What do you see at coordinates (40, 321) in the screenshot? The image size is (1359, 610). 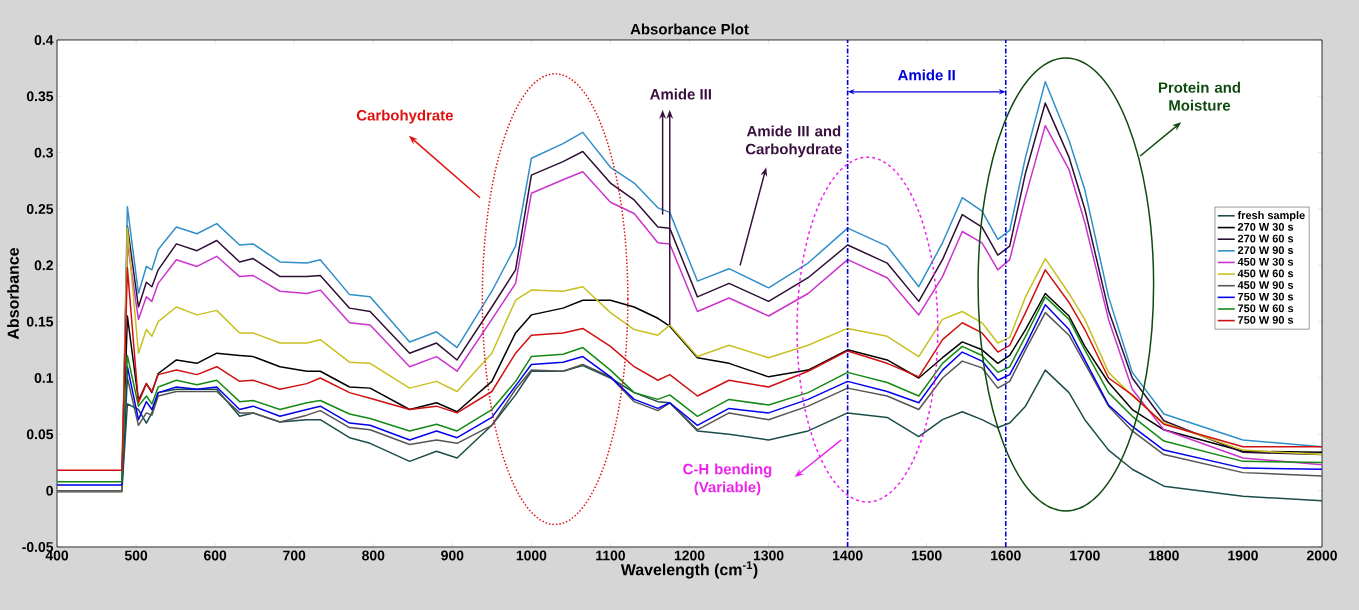 I see `y-tick-label: 0.15` at bounding box center [40, 321].